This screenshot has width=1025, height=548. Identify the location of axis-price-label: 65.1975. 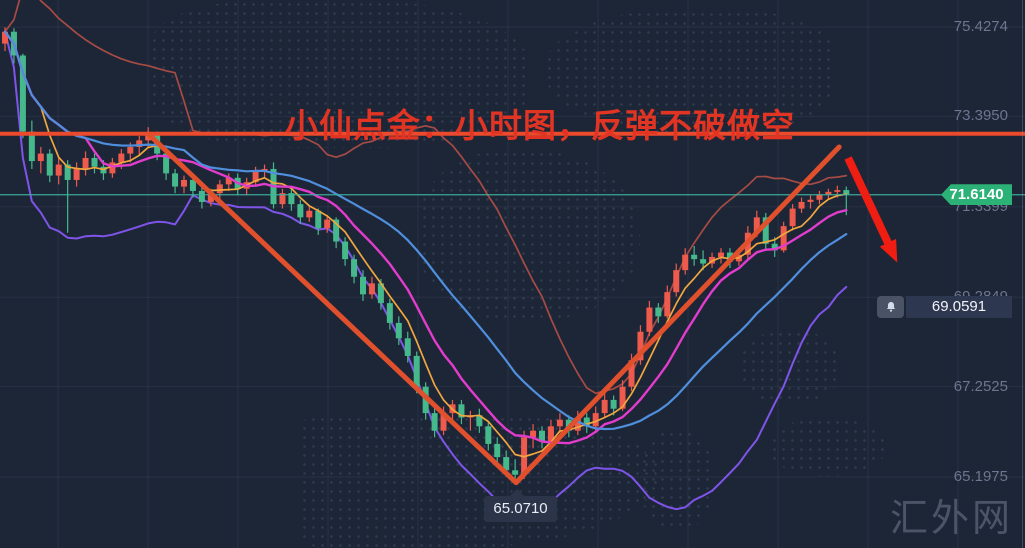
(980, 476).